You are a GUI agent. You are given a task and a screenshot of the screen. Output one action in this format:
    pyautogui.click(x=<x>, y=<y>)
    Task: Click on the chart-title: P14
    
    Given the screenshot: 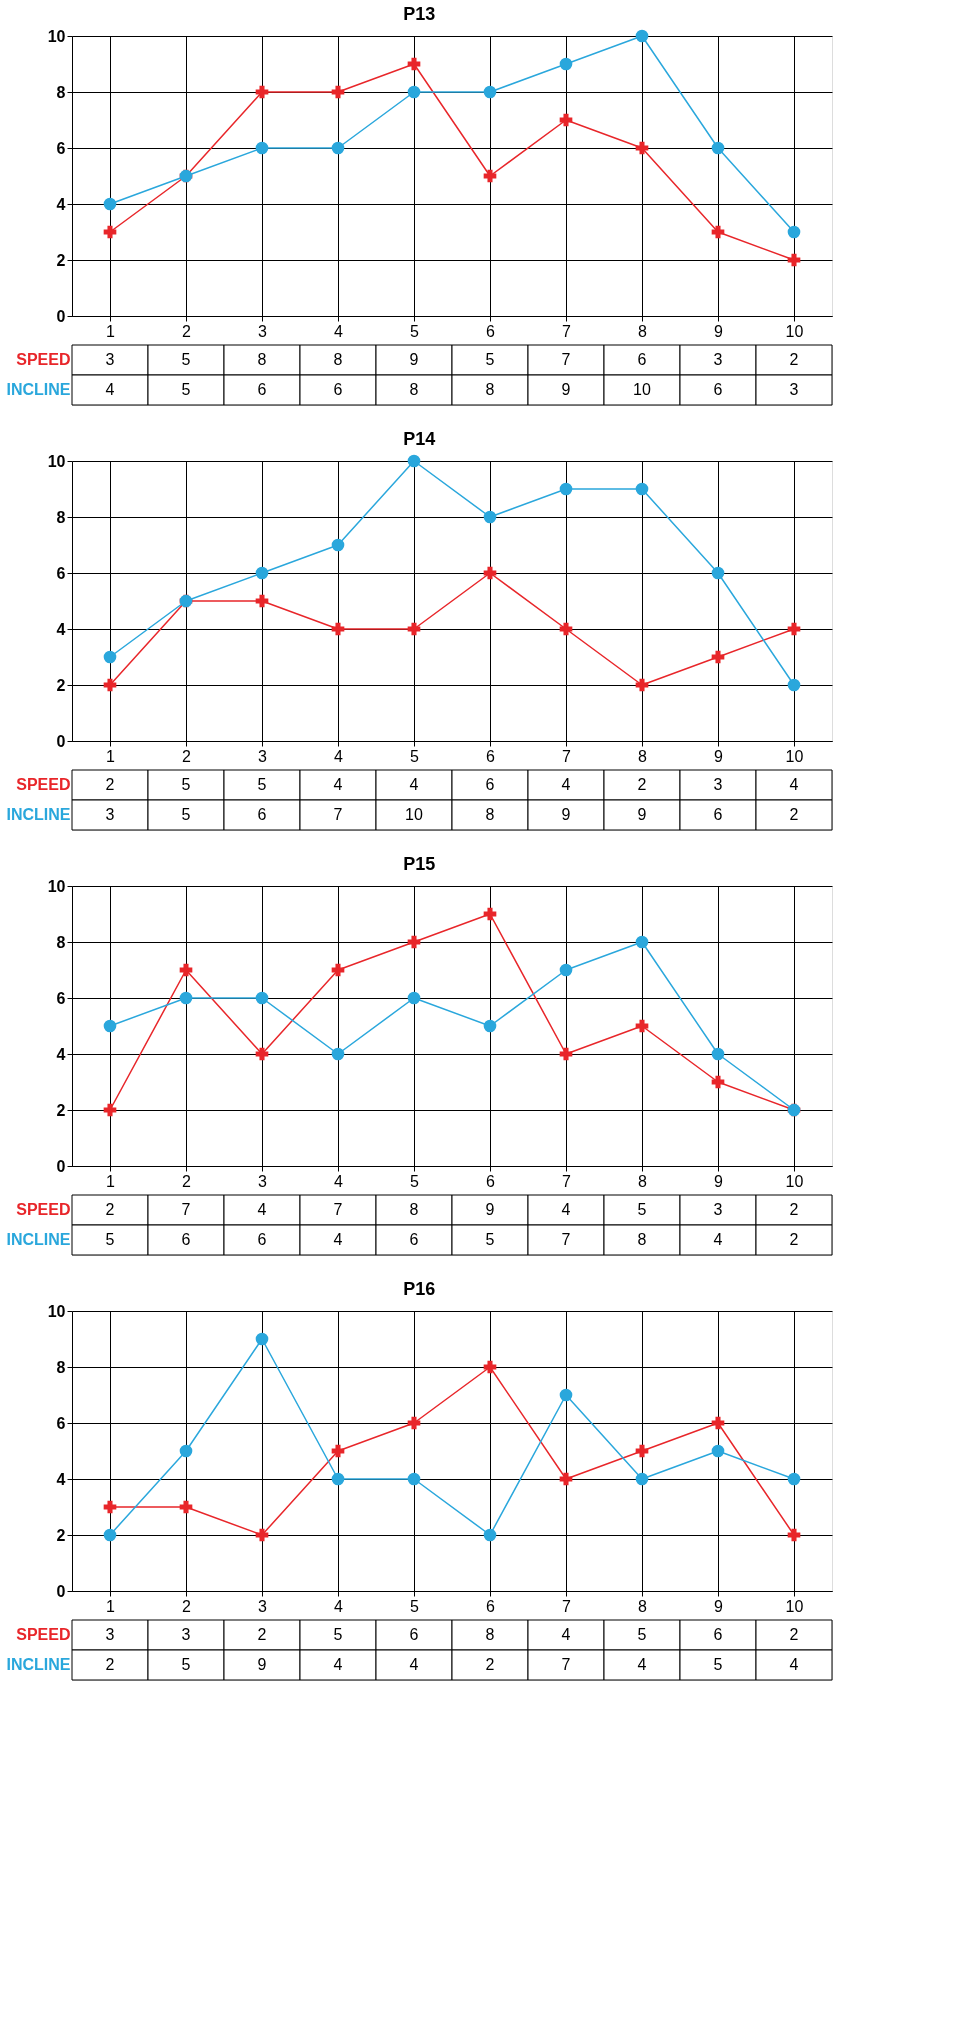 What is the action you would take?
    pyautogui.click(x=419, y=438)
    